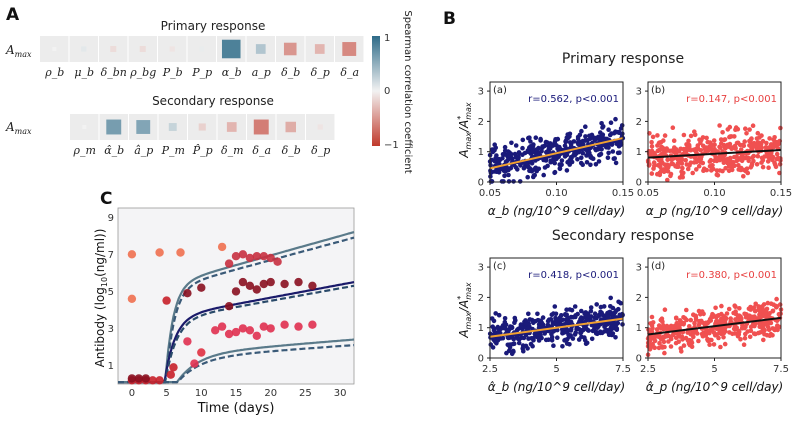 The width and height of the screenshot is (800, 422). I want to click on x-tick-label: 0.05, so click(490, 193).